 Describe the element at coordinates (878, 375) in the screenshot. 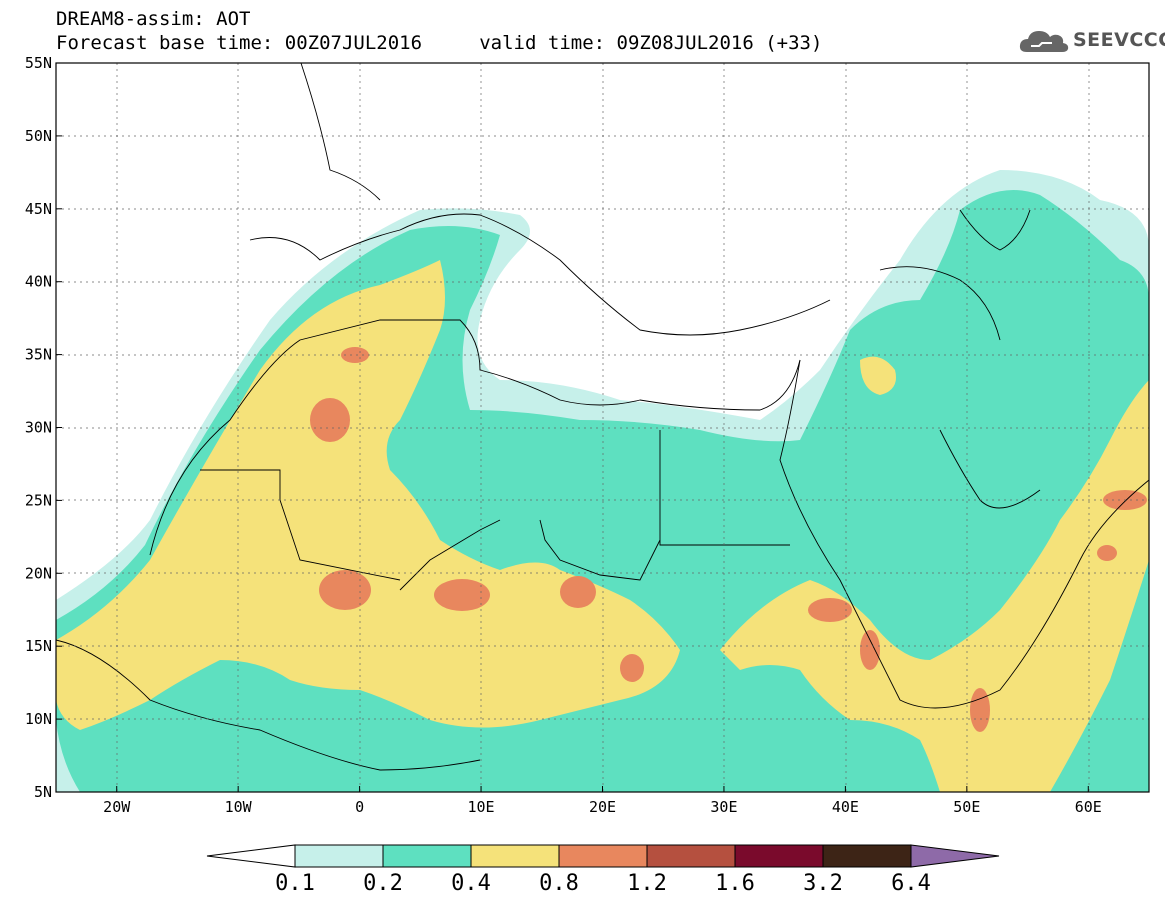

I see `aot-band-0.4-iran` at that location.